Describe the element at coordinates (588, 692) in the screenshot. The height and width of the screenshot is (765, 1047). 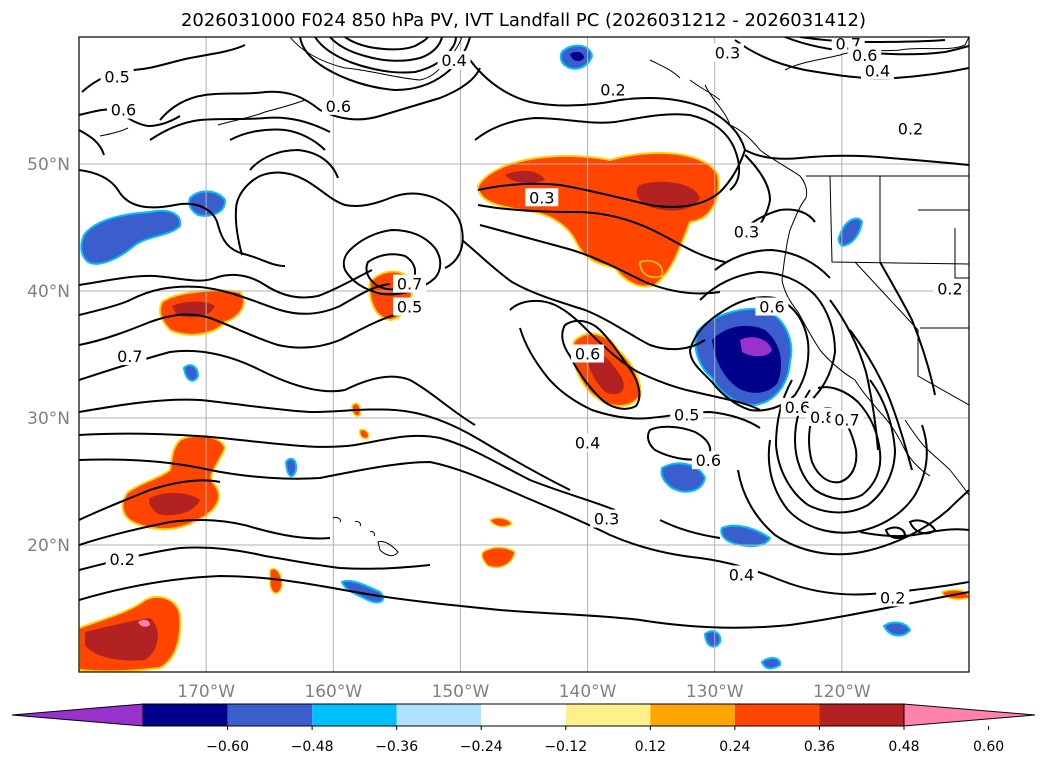
I see `longitude-tick-label: 140°W` at that location.